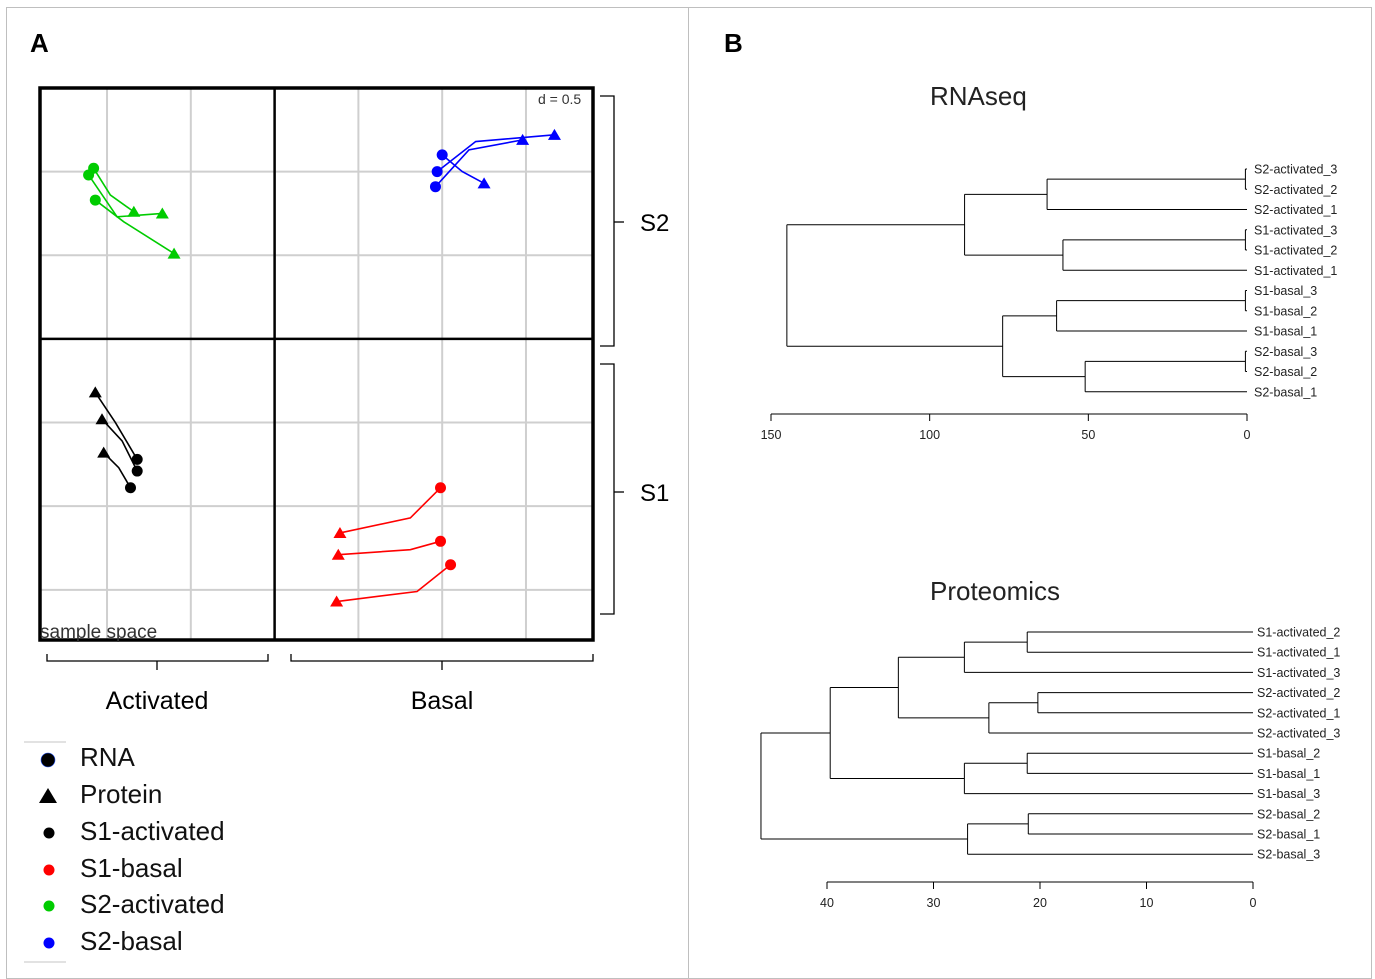 The image size is (1375, 979). Describe the element at coordinates (733, 43) in the screenshot. I see `panel-b-label: B` at that location.